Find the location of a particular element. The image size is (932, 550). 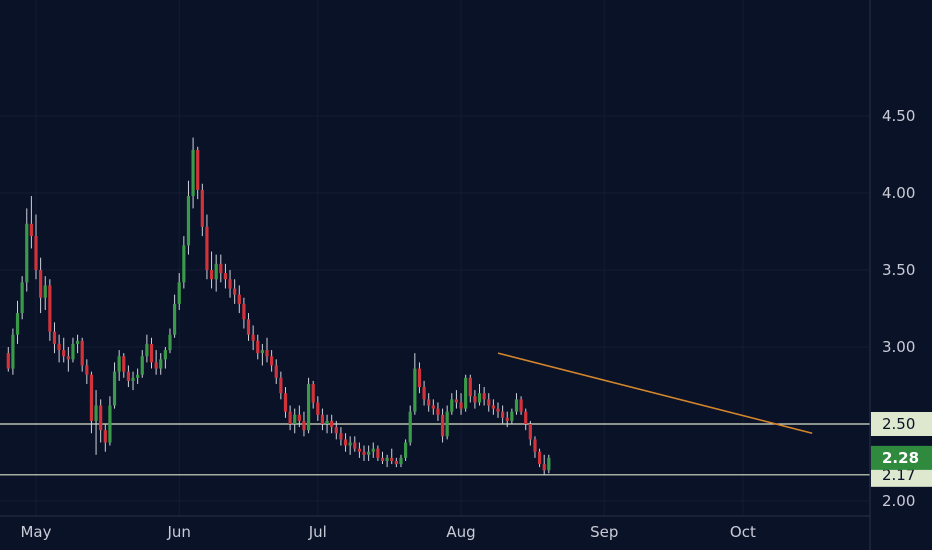

x-tick-label: Oct is located at coordinates (743, 532).